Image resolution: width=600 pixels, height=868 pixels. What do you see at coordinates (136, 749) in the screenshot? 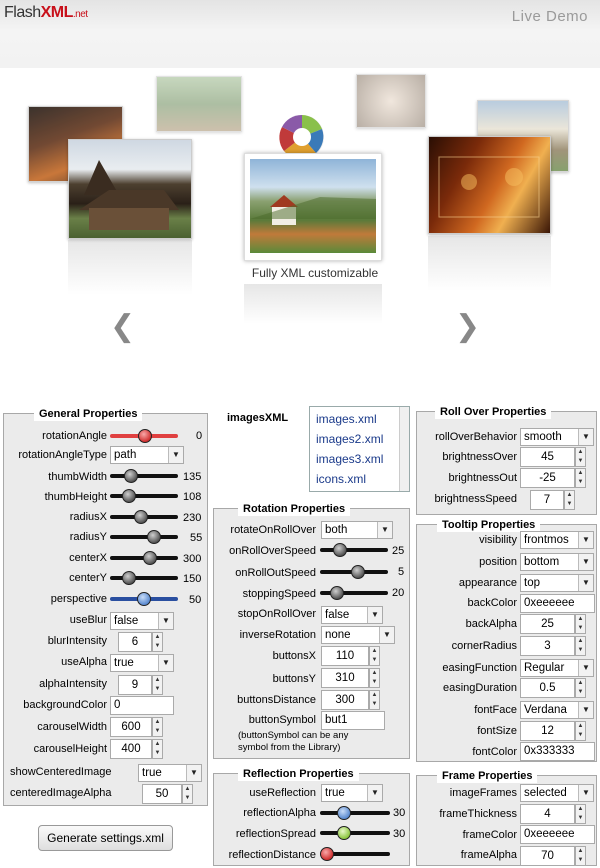
I see `carouselHeight-stepper: 400 ▲ ▼` at bounding box center [136, 749].